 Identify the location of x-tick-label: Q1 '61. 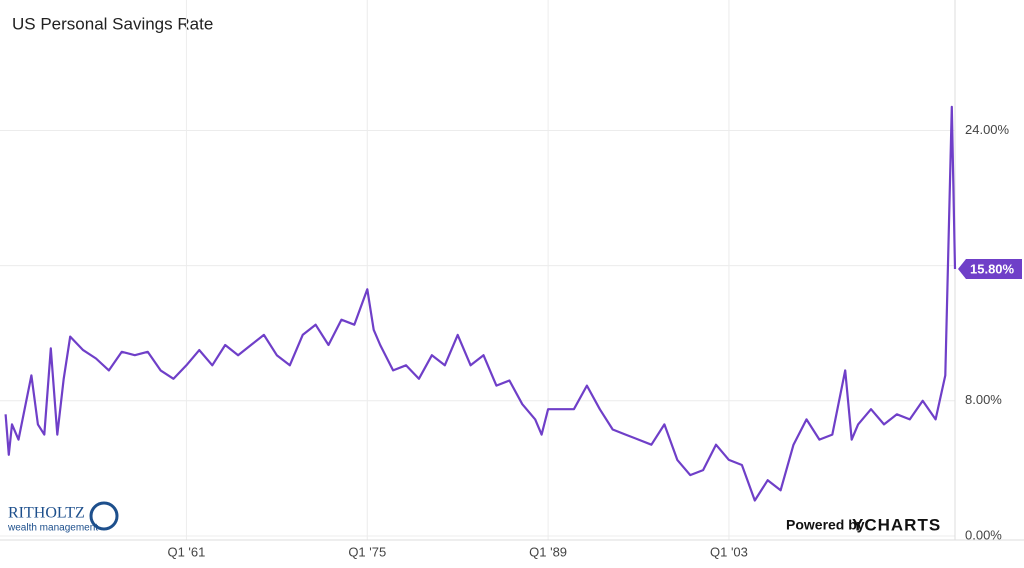
(186, 551).